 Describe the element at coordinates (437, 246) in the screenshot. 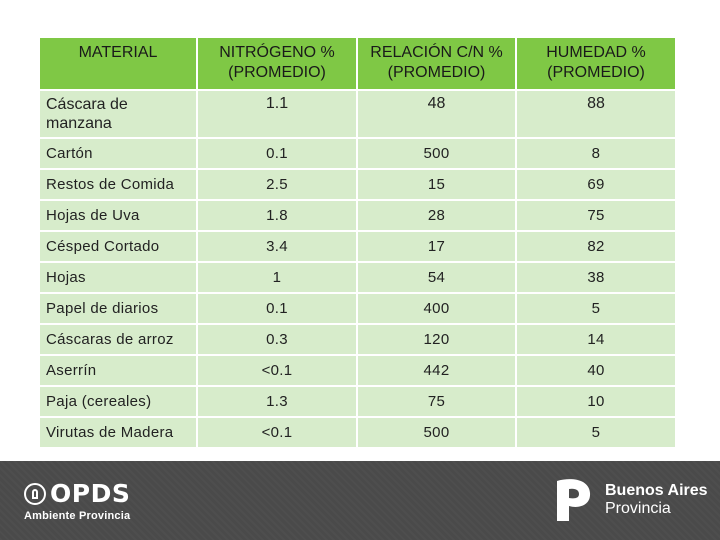

I see `cell-cn-ratio: 17` at that location.